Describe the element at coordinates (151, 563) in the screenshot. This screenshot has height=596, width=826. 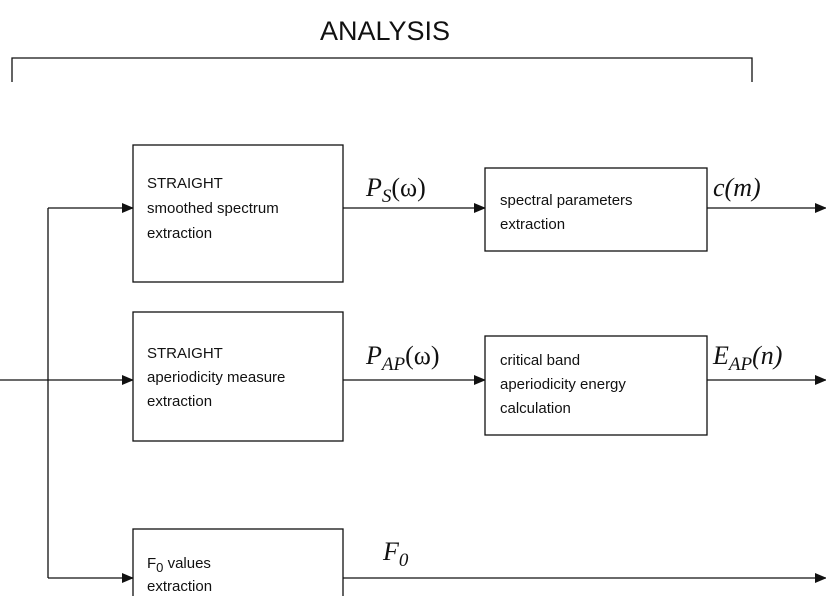
I see `node-symbol: F` at that location.